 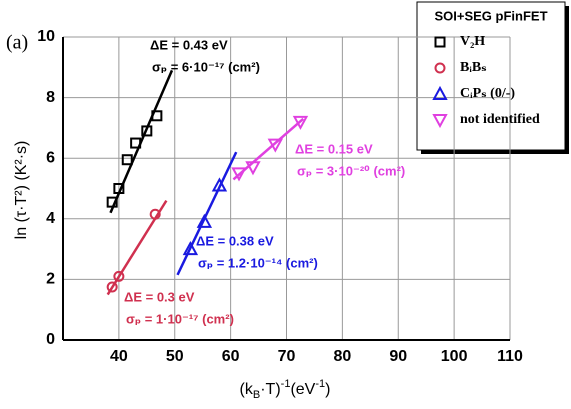 I want to click on annotation: σₚ = 1·10⁻¹⁷ (cm²), so click(x=180, y=318).